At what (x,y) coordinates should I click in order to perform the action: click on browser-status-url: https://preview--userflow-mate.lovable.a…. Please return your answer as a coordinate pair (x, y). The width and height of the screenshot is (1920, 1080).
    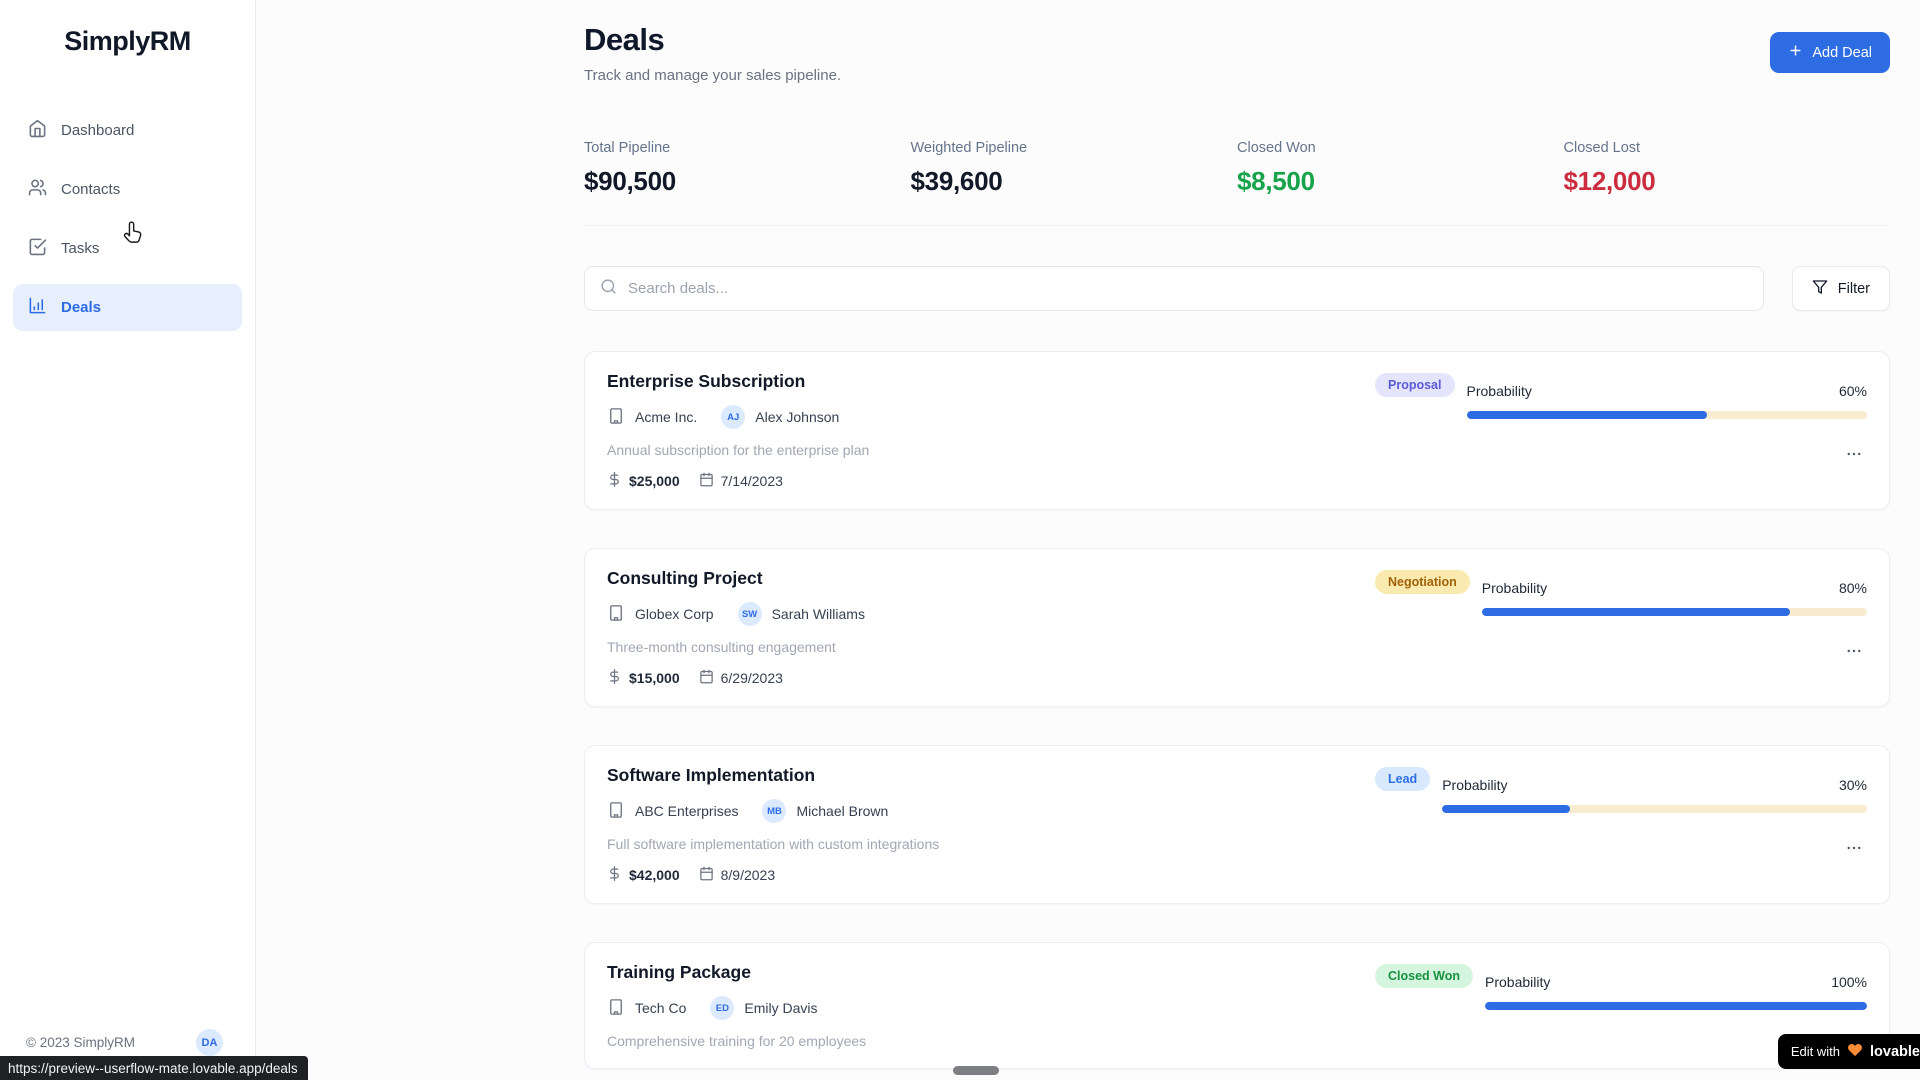
    Looking at the image, I should click on (154, 1068).